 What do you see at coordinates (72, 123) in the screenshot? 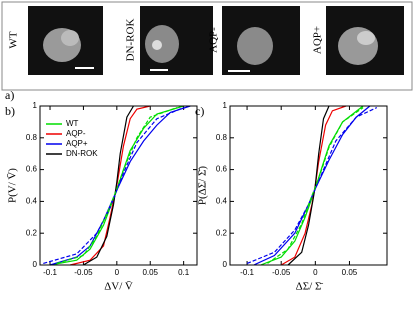
I see `legend-label: WT` at bounding box center [72, 123].